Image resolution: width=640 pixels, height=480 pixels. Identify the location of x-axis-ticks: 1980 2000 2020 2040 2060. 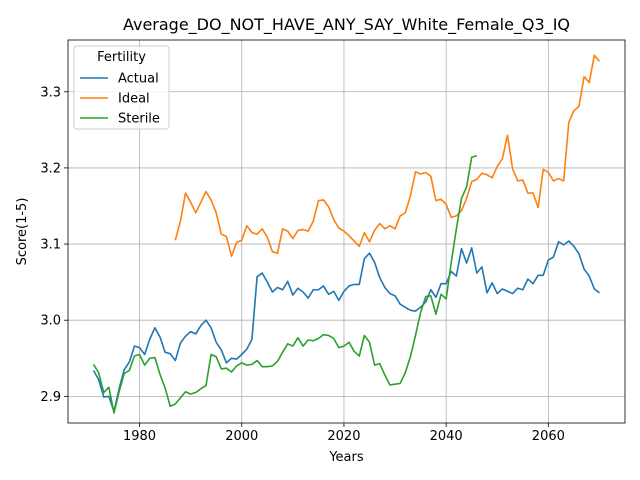
(344, 433).